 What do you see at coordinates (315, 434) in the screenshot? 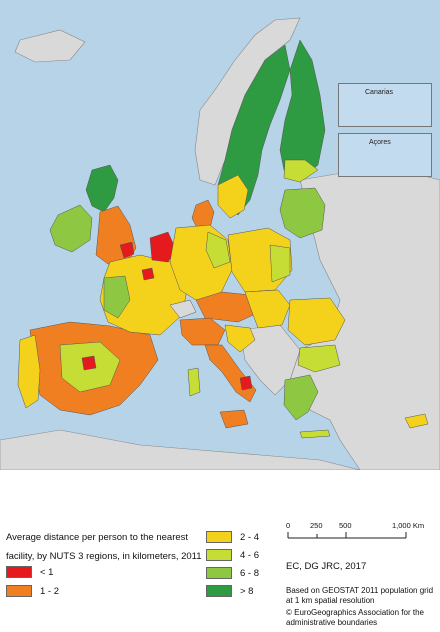
I see `region-crete` at bounding box center [315, 434].